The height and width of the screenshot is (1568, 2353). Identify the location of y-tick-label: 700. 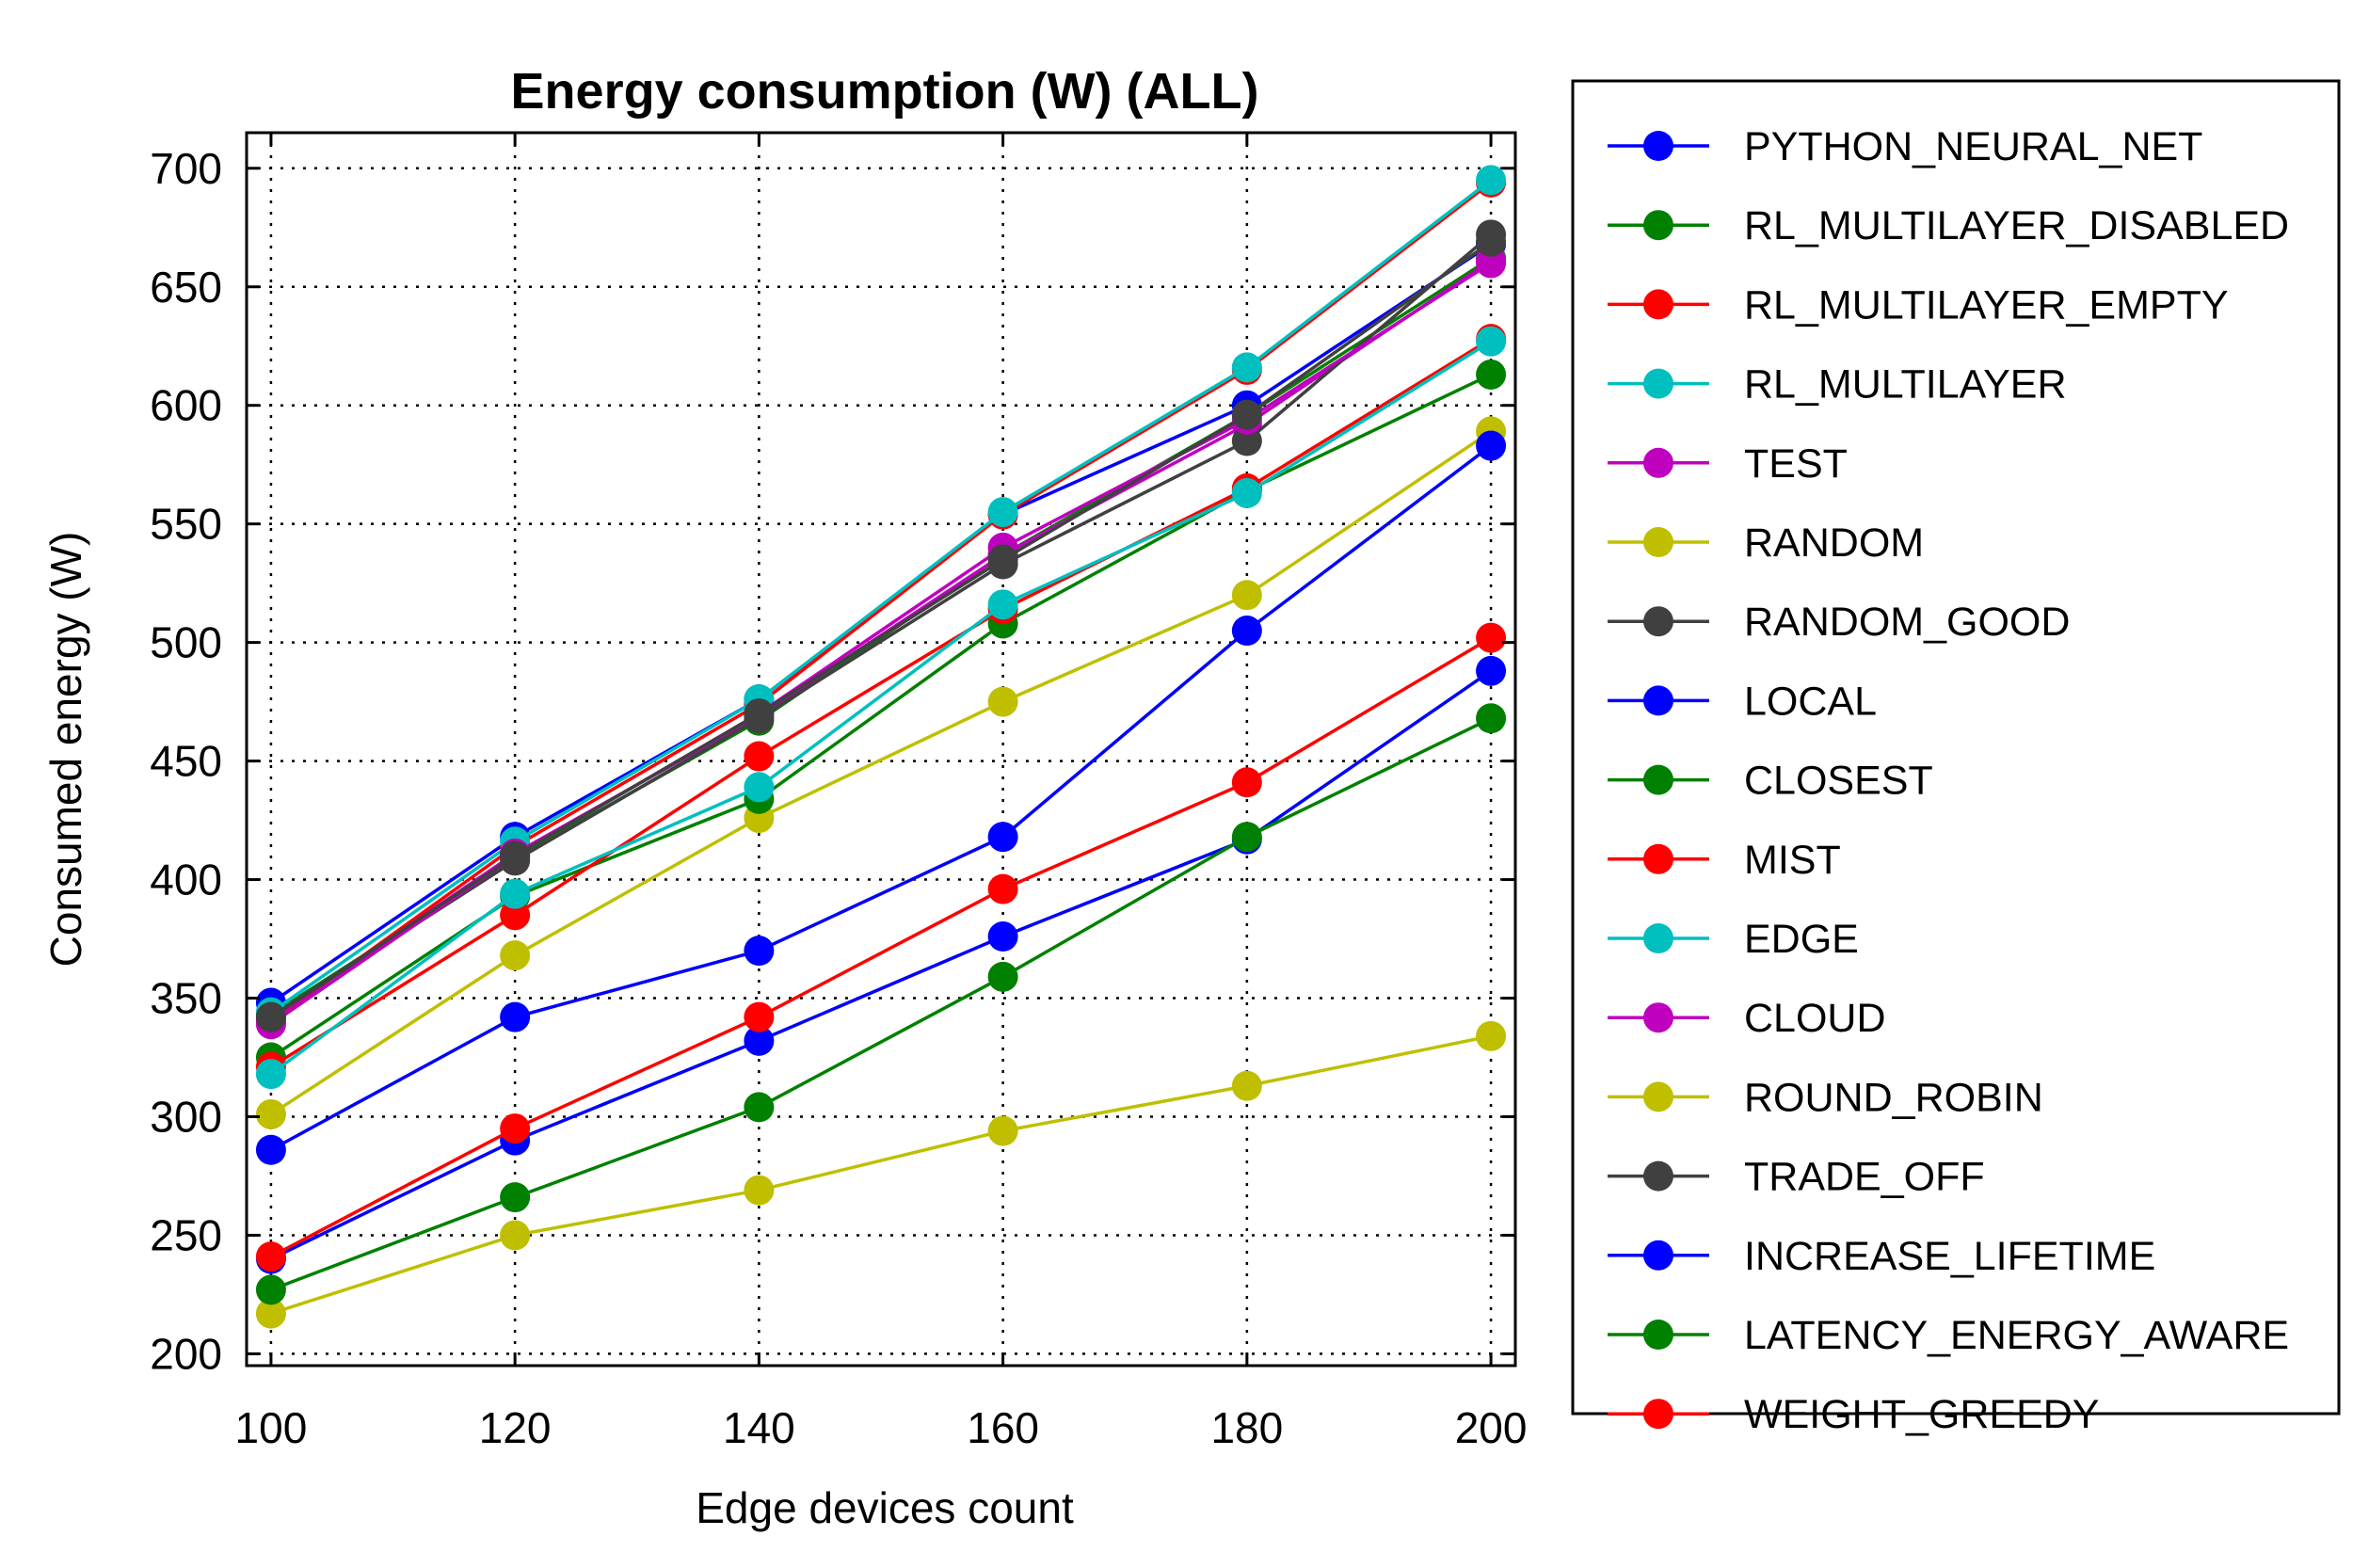
(186, 168).